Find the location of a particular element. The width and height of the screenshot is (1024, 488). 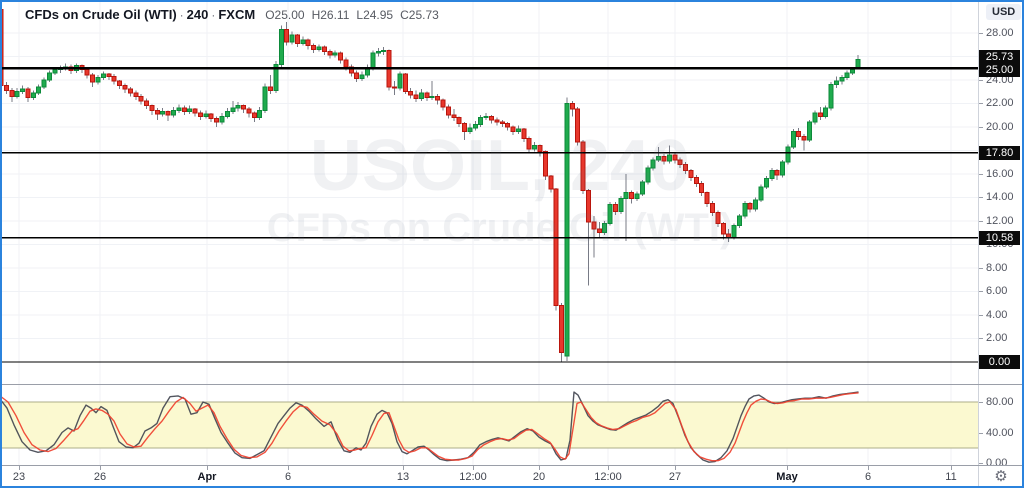

symbol-title: CFDs on Crude Oil (WTI) is located at coordinates (101, 14).